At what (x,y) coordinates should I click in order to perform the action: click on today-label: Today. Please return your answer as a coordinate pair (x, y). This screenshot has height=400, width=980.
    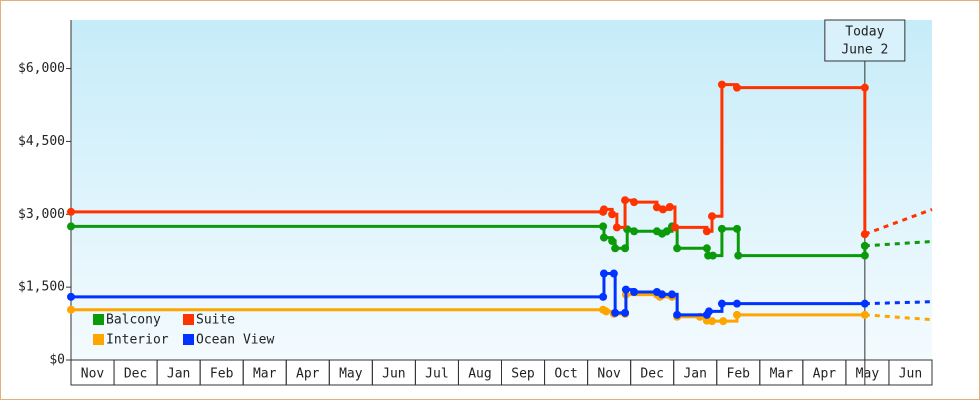
    Looking at the image, I should click on (864, 32).